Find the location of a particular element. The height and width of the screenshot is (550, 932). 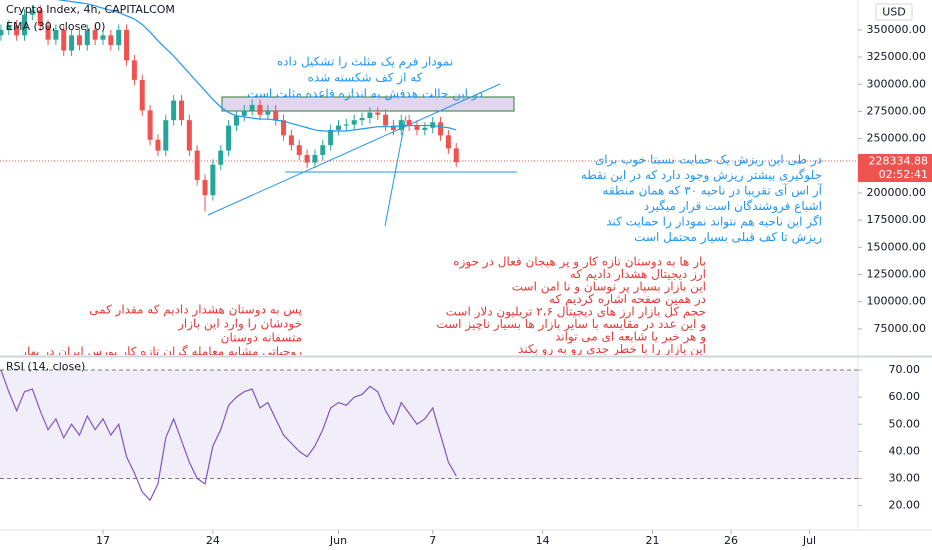

y-tick-label: 75000.00 is located at coordinates (900, 328).